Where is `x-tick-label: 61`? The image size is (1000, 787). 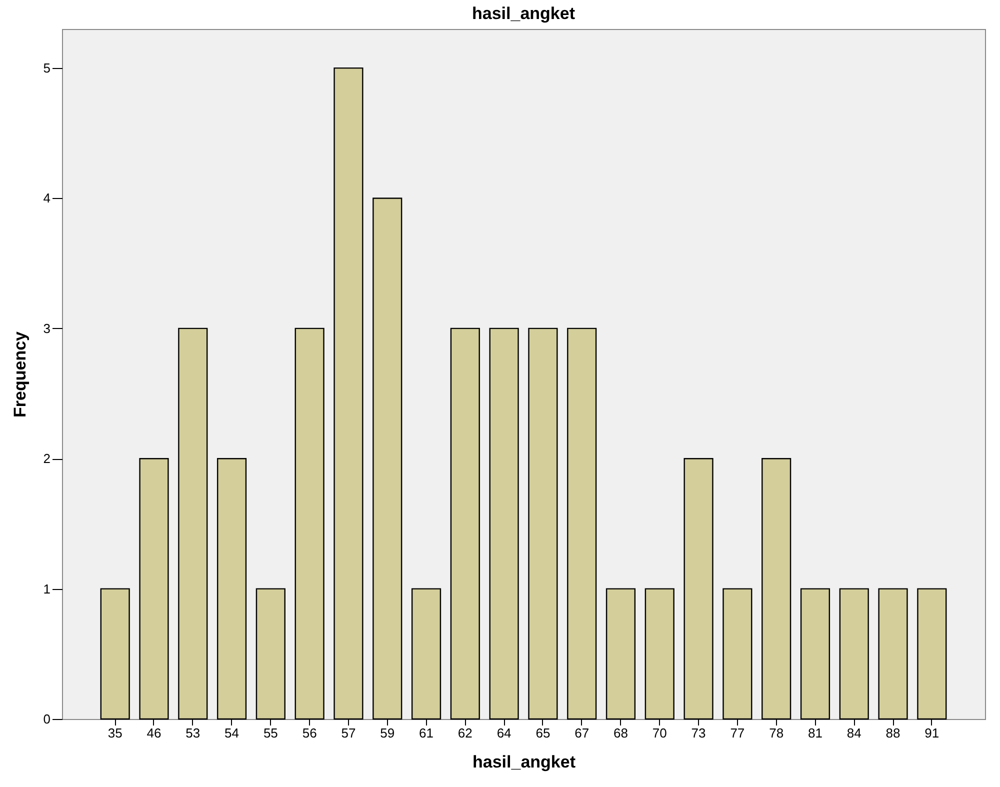
x-tick-label: 61 is located at coordinates (426, 733).